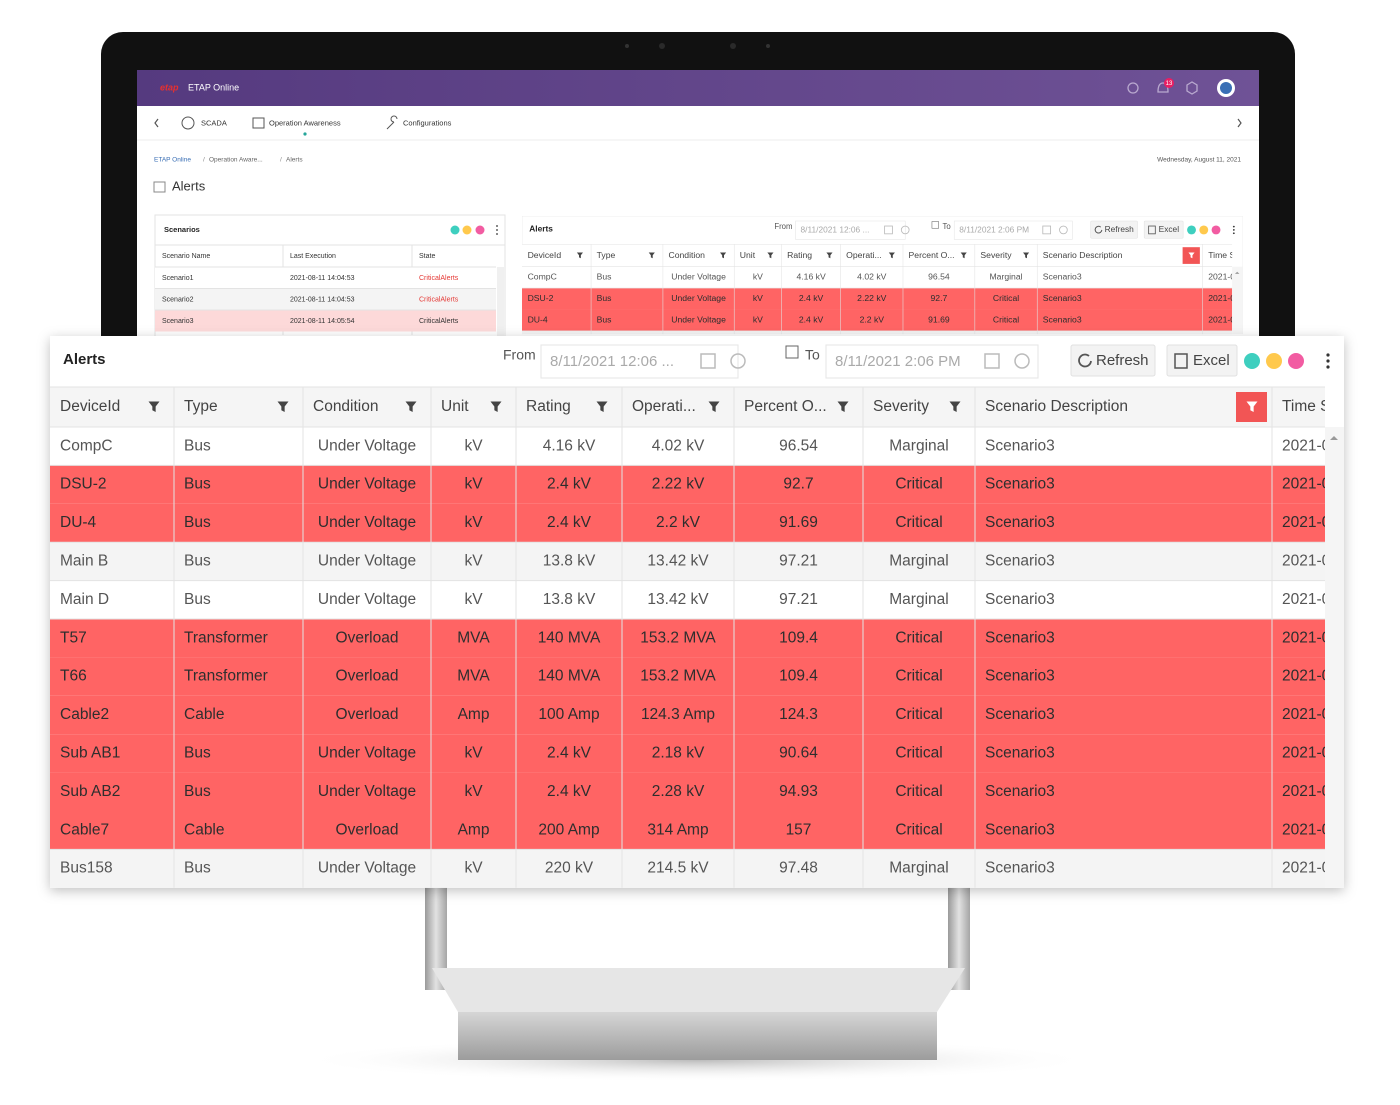  What do you see at coordinates (186, 256) in the screenshot?
I see `column-header: Scenario Name` at bounding box center [186, 256].